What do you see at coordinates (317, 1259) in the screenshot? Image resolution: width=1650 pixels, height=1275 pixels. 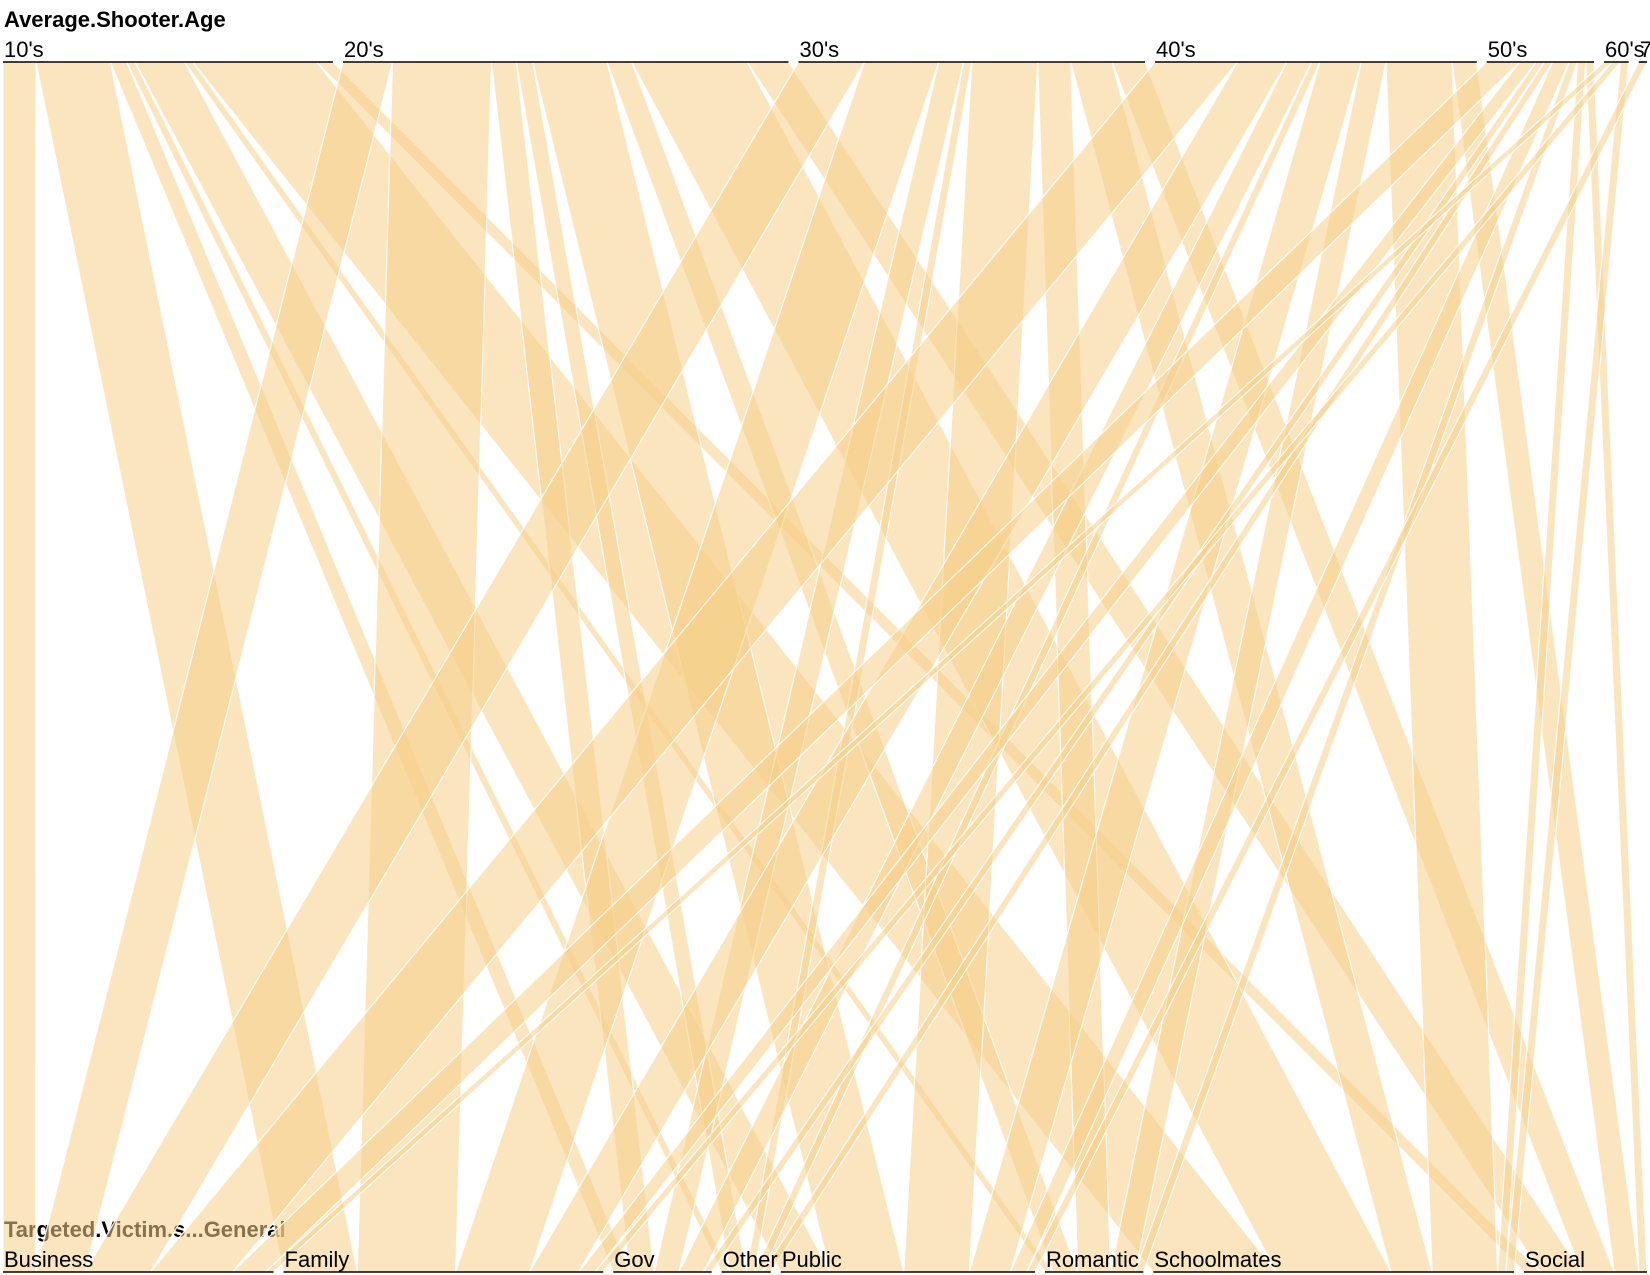 I see `category-label: Family` at bounding box center [317, 1259].